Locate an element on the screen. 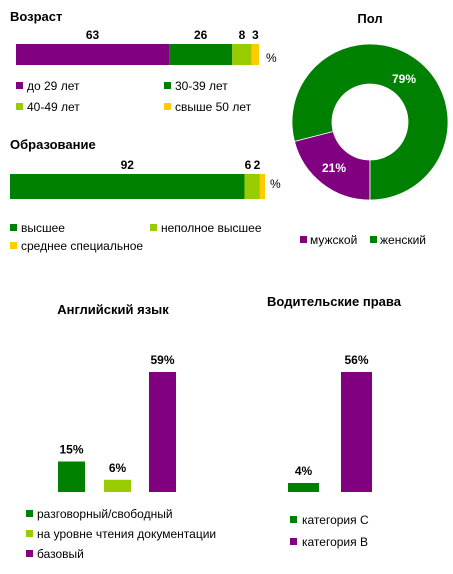 This screenshot has height=574, width=453. license-title: Водительские права is located at coordinates (334, 301).